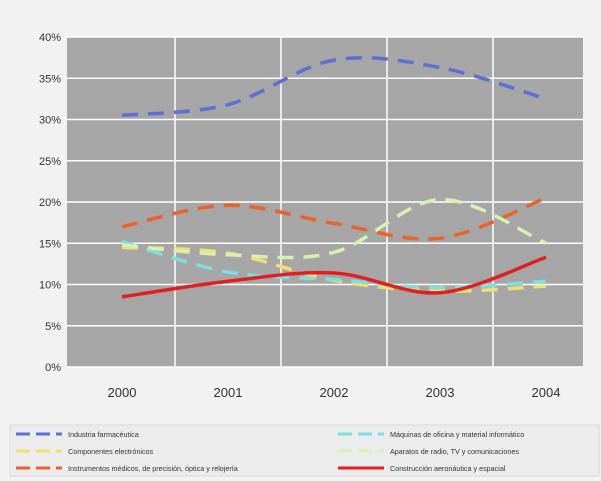  What do you see at coordinates (103, 434) in the screenshot?
I see `legend-label-1: Industria farmacéutica` at bounding box center [103, 434].